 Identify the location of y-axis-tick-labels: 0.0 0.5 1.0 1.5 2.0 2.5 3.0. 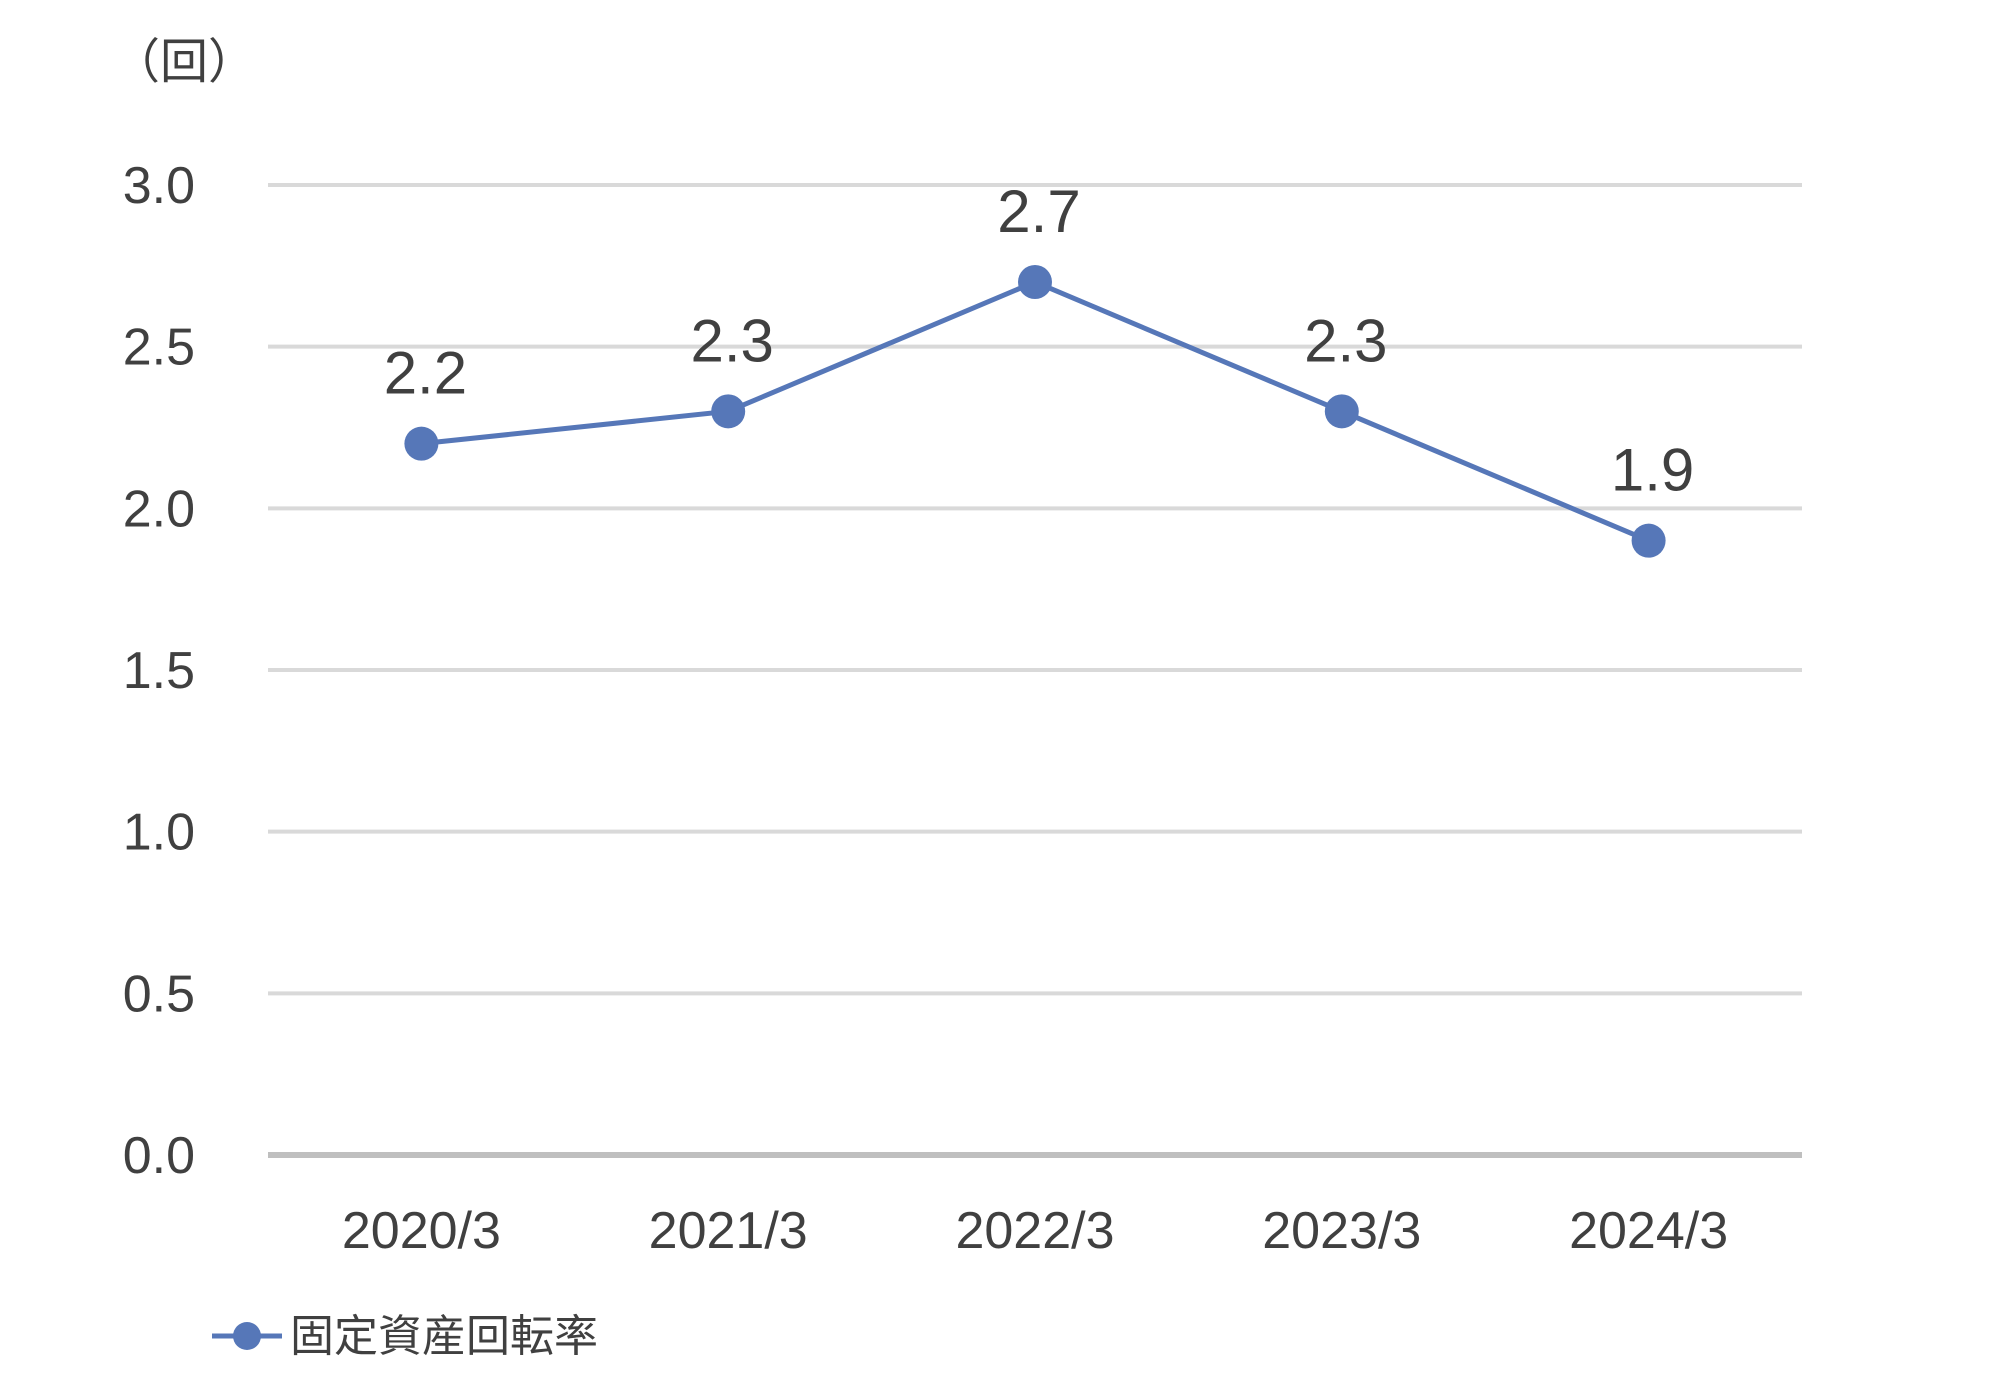
(159, 671).